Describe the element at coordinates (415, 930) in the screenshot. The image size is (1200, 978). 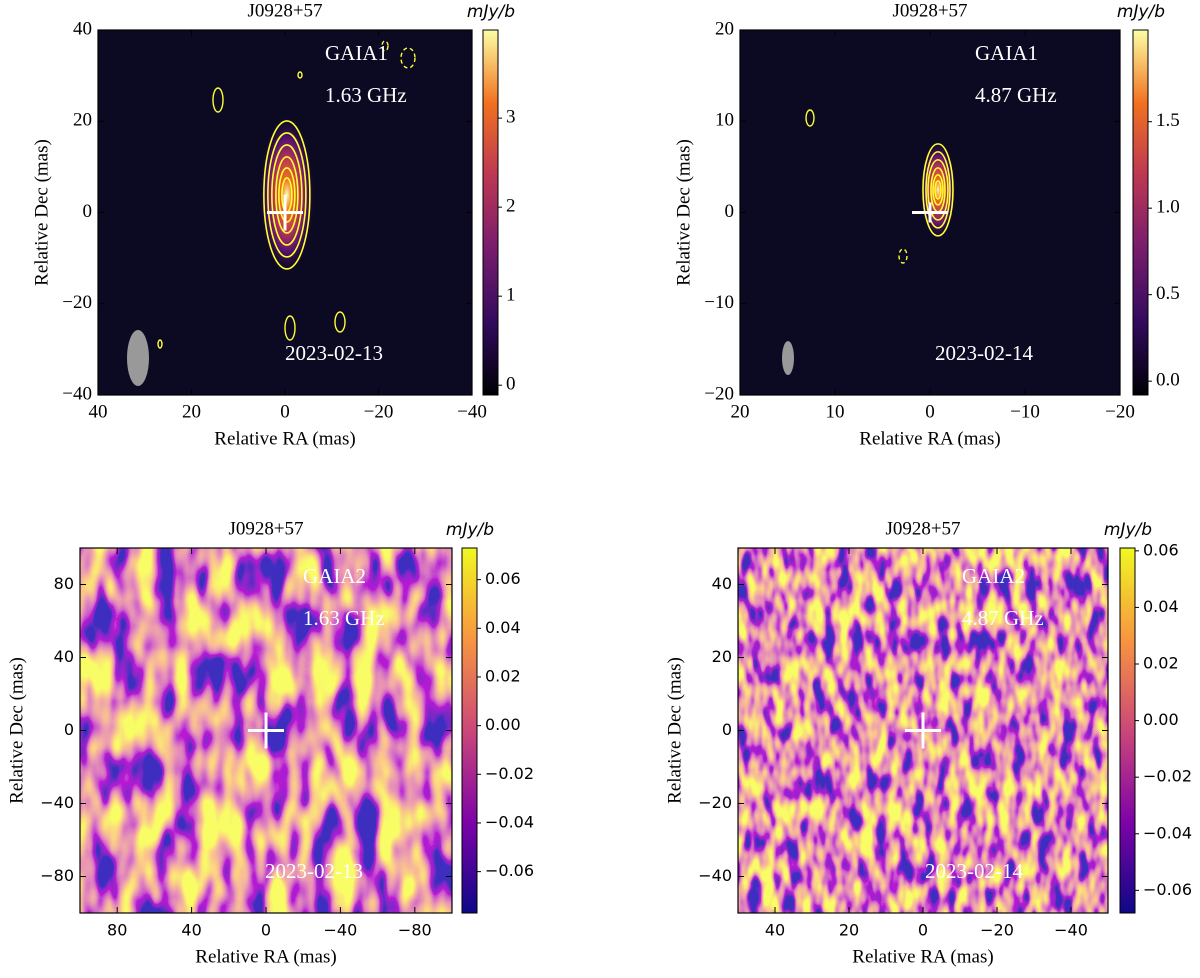
I see `x-tick-label: −80` at that location.